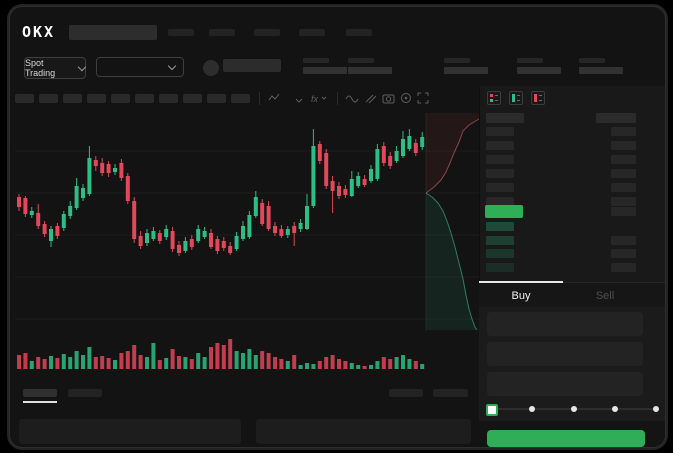 This screenshot has height=453, width=673. What do you see at coordinates (319, 98) in the screenshot?
I see `indicator-fx-icon: fx` at bounding box center [319, 98].